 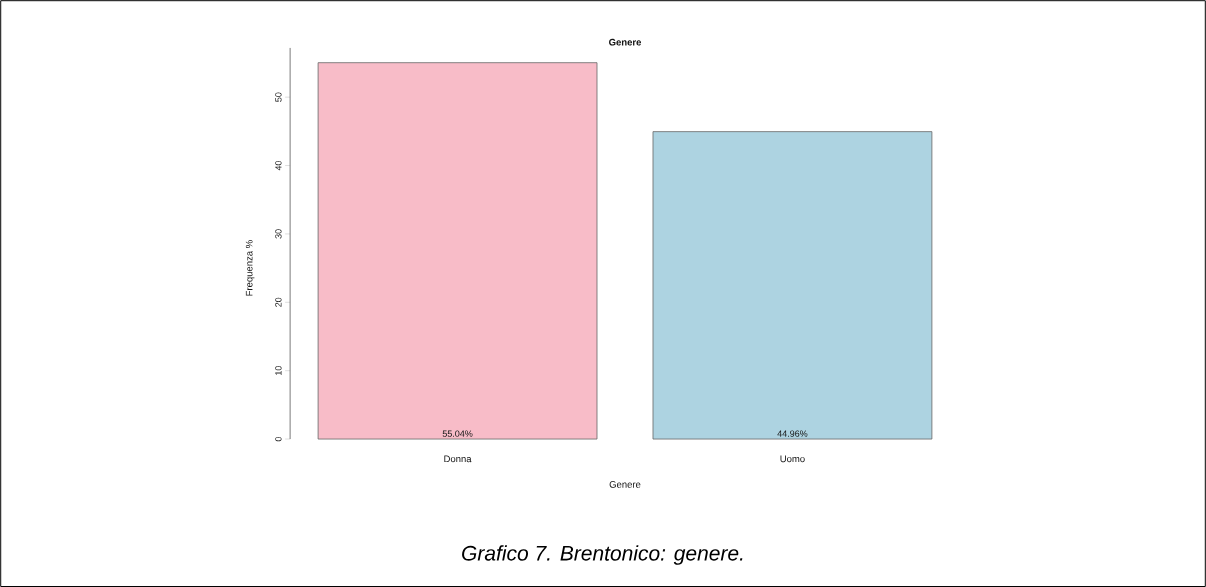 What do you see at coordinates (278, 439) in the screenshot?
I see `y-tick-label: 0` at bounding box center [278, 439].